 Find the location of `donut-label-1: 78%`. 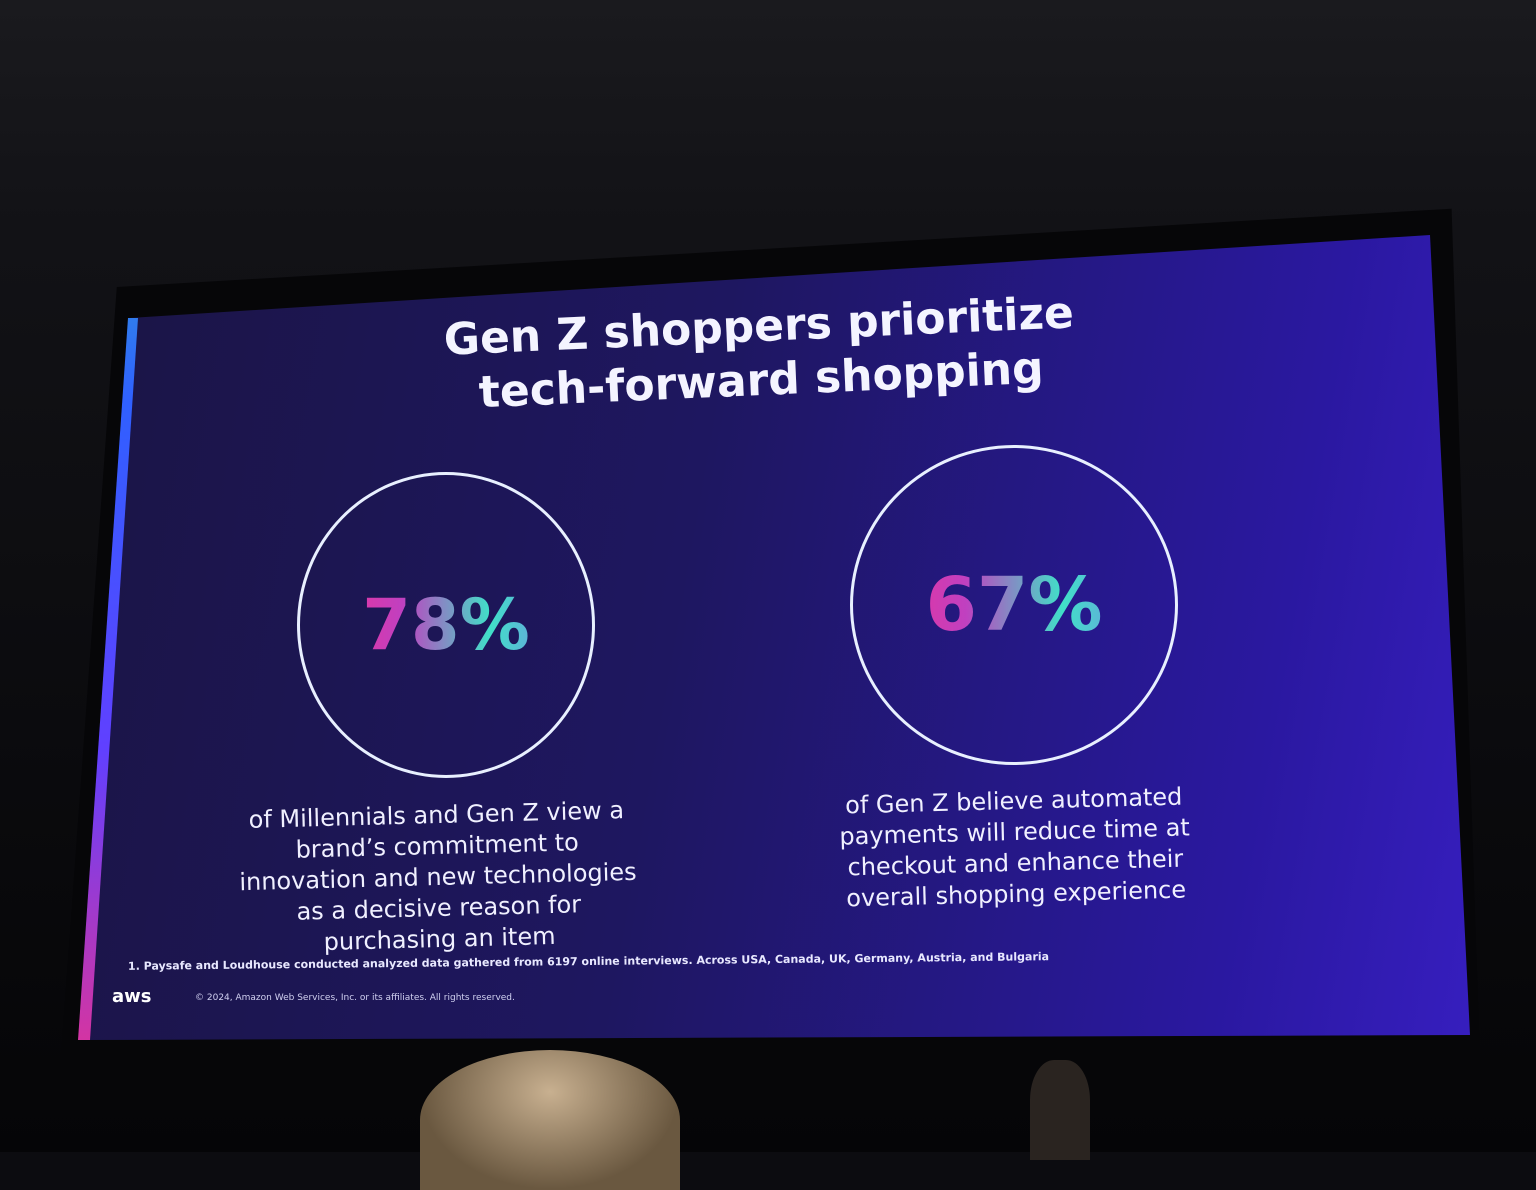

donut-label-1: 78% is located at coordinates (446, 625).